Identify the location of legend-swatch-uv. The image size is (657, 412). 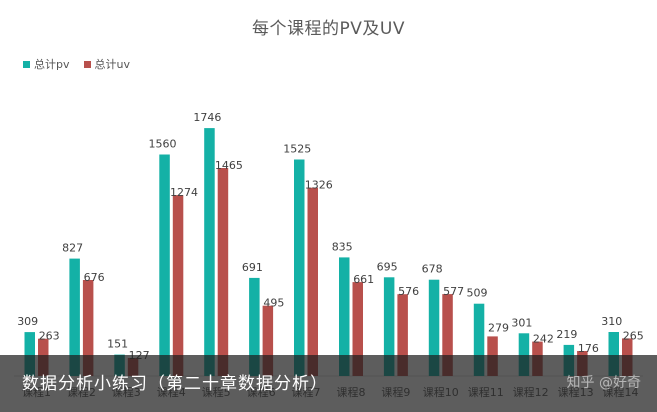
(87, 64).